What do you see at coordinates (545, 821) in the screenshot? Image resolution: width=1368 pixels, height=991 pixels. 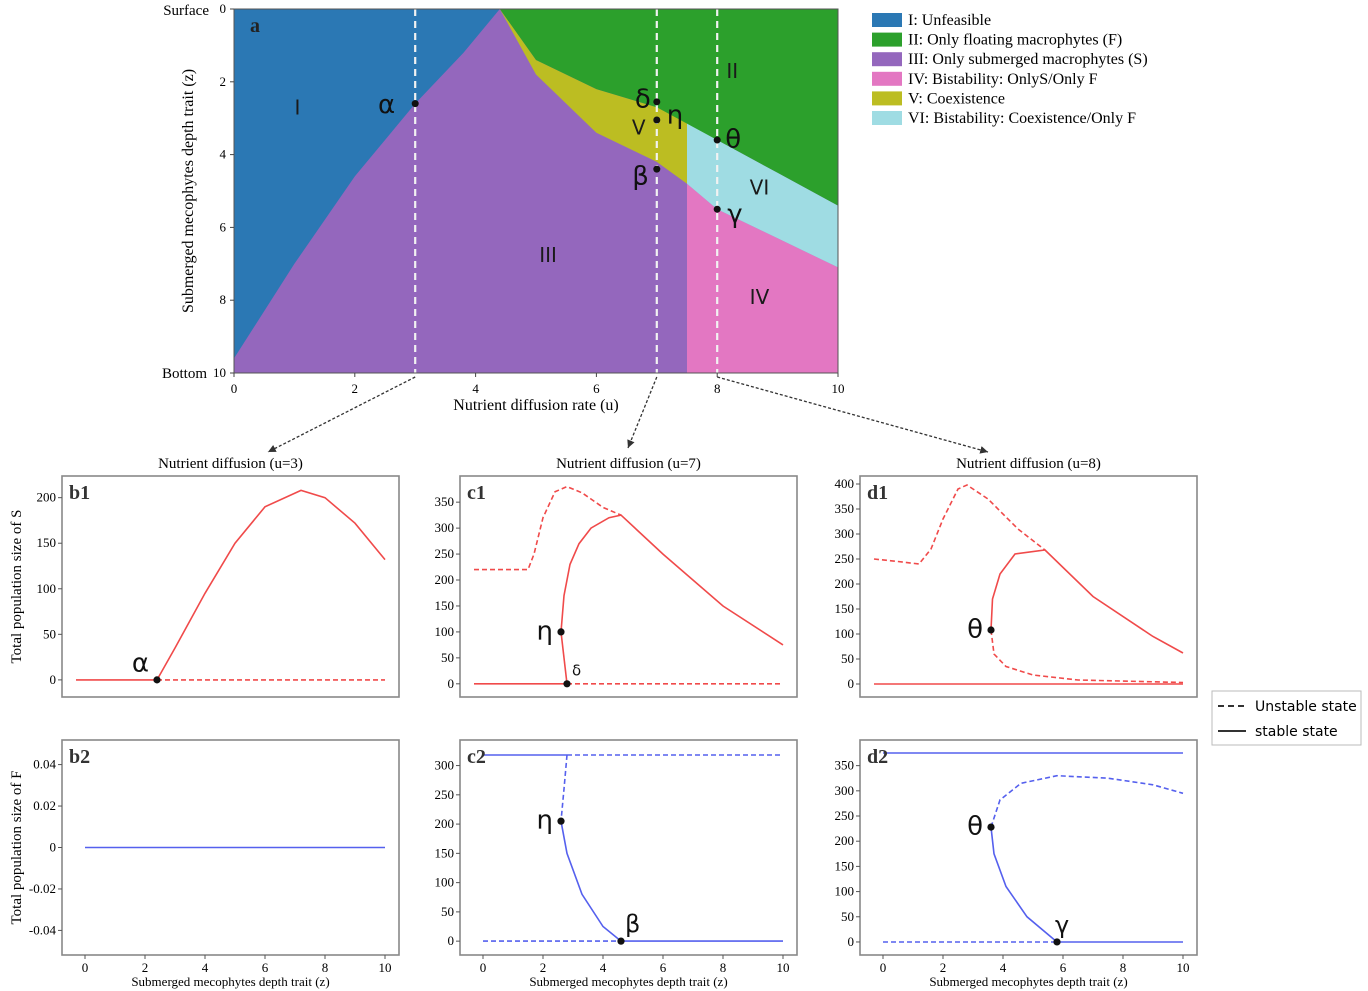 I see `point-label: η` at bounding box center [545, 821].